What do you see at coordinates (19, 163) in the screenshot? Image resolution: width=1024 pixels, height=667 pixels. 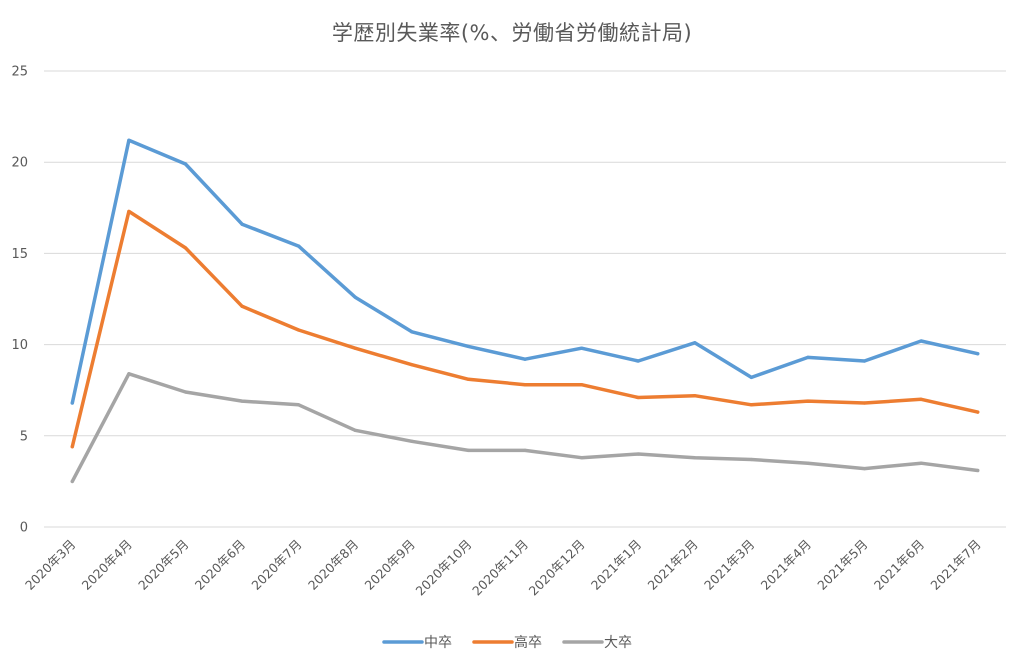 I see `y-tick-label: 20` at bounding box center [19, 163].